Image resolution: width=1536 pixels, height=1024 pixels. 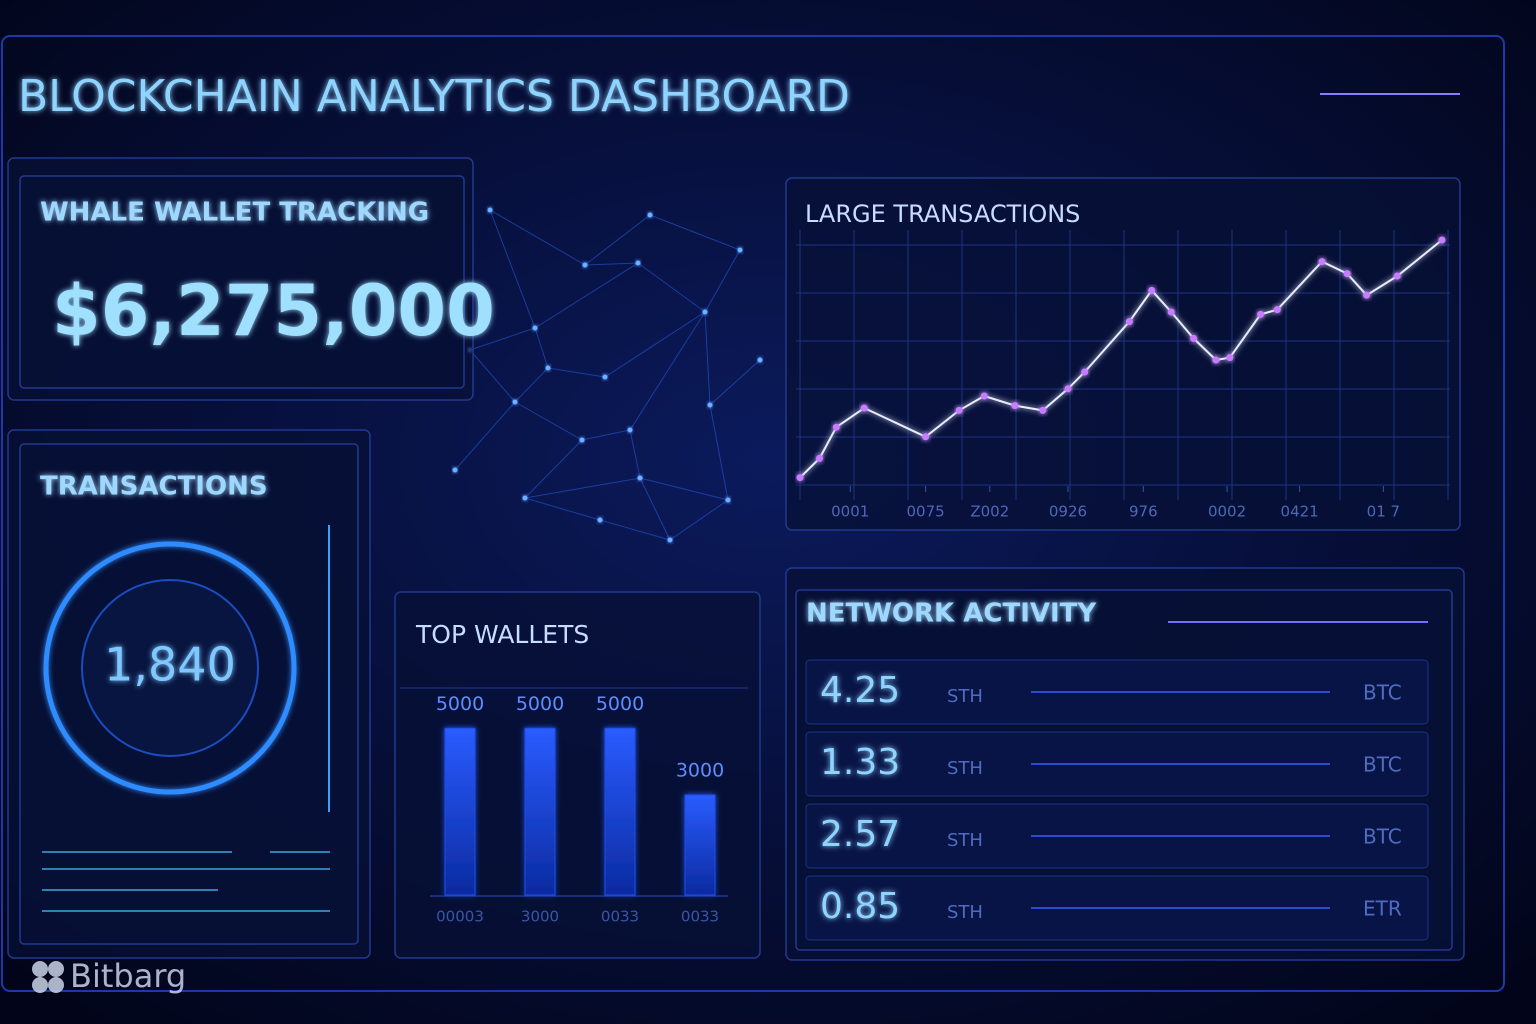 What do you see at coordinates (186, 881) in the screenshot?
I see `decor-lines` at bounding box center [186, 881].